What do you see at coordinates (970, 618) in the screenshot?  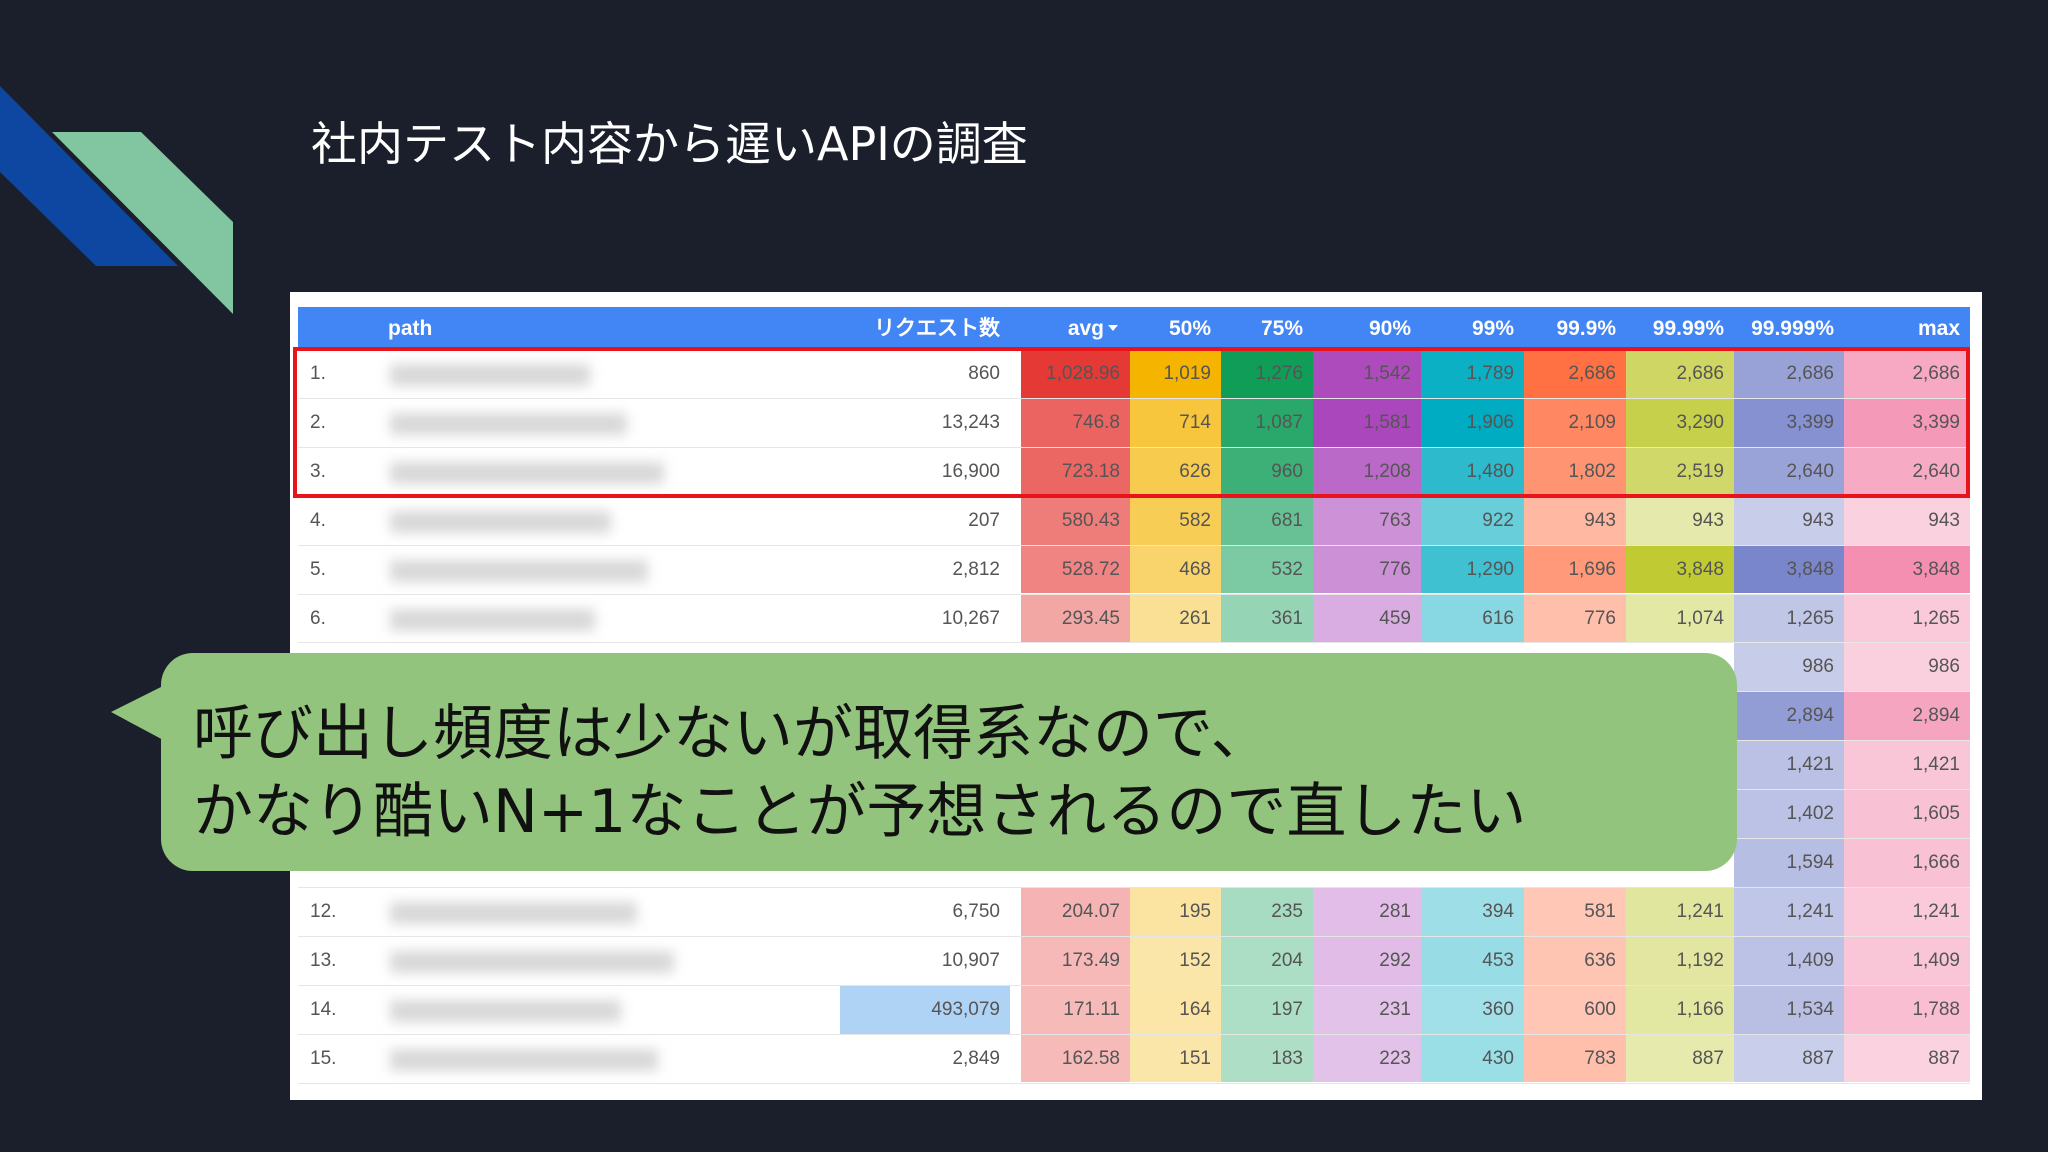 I see `table-cell: 10,267` at bounding box center [970, 618].